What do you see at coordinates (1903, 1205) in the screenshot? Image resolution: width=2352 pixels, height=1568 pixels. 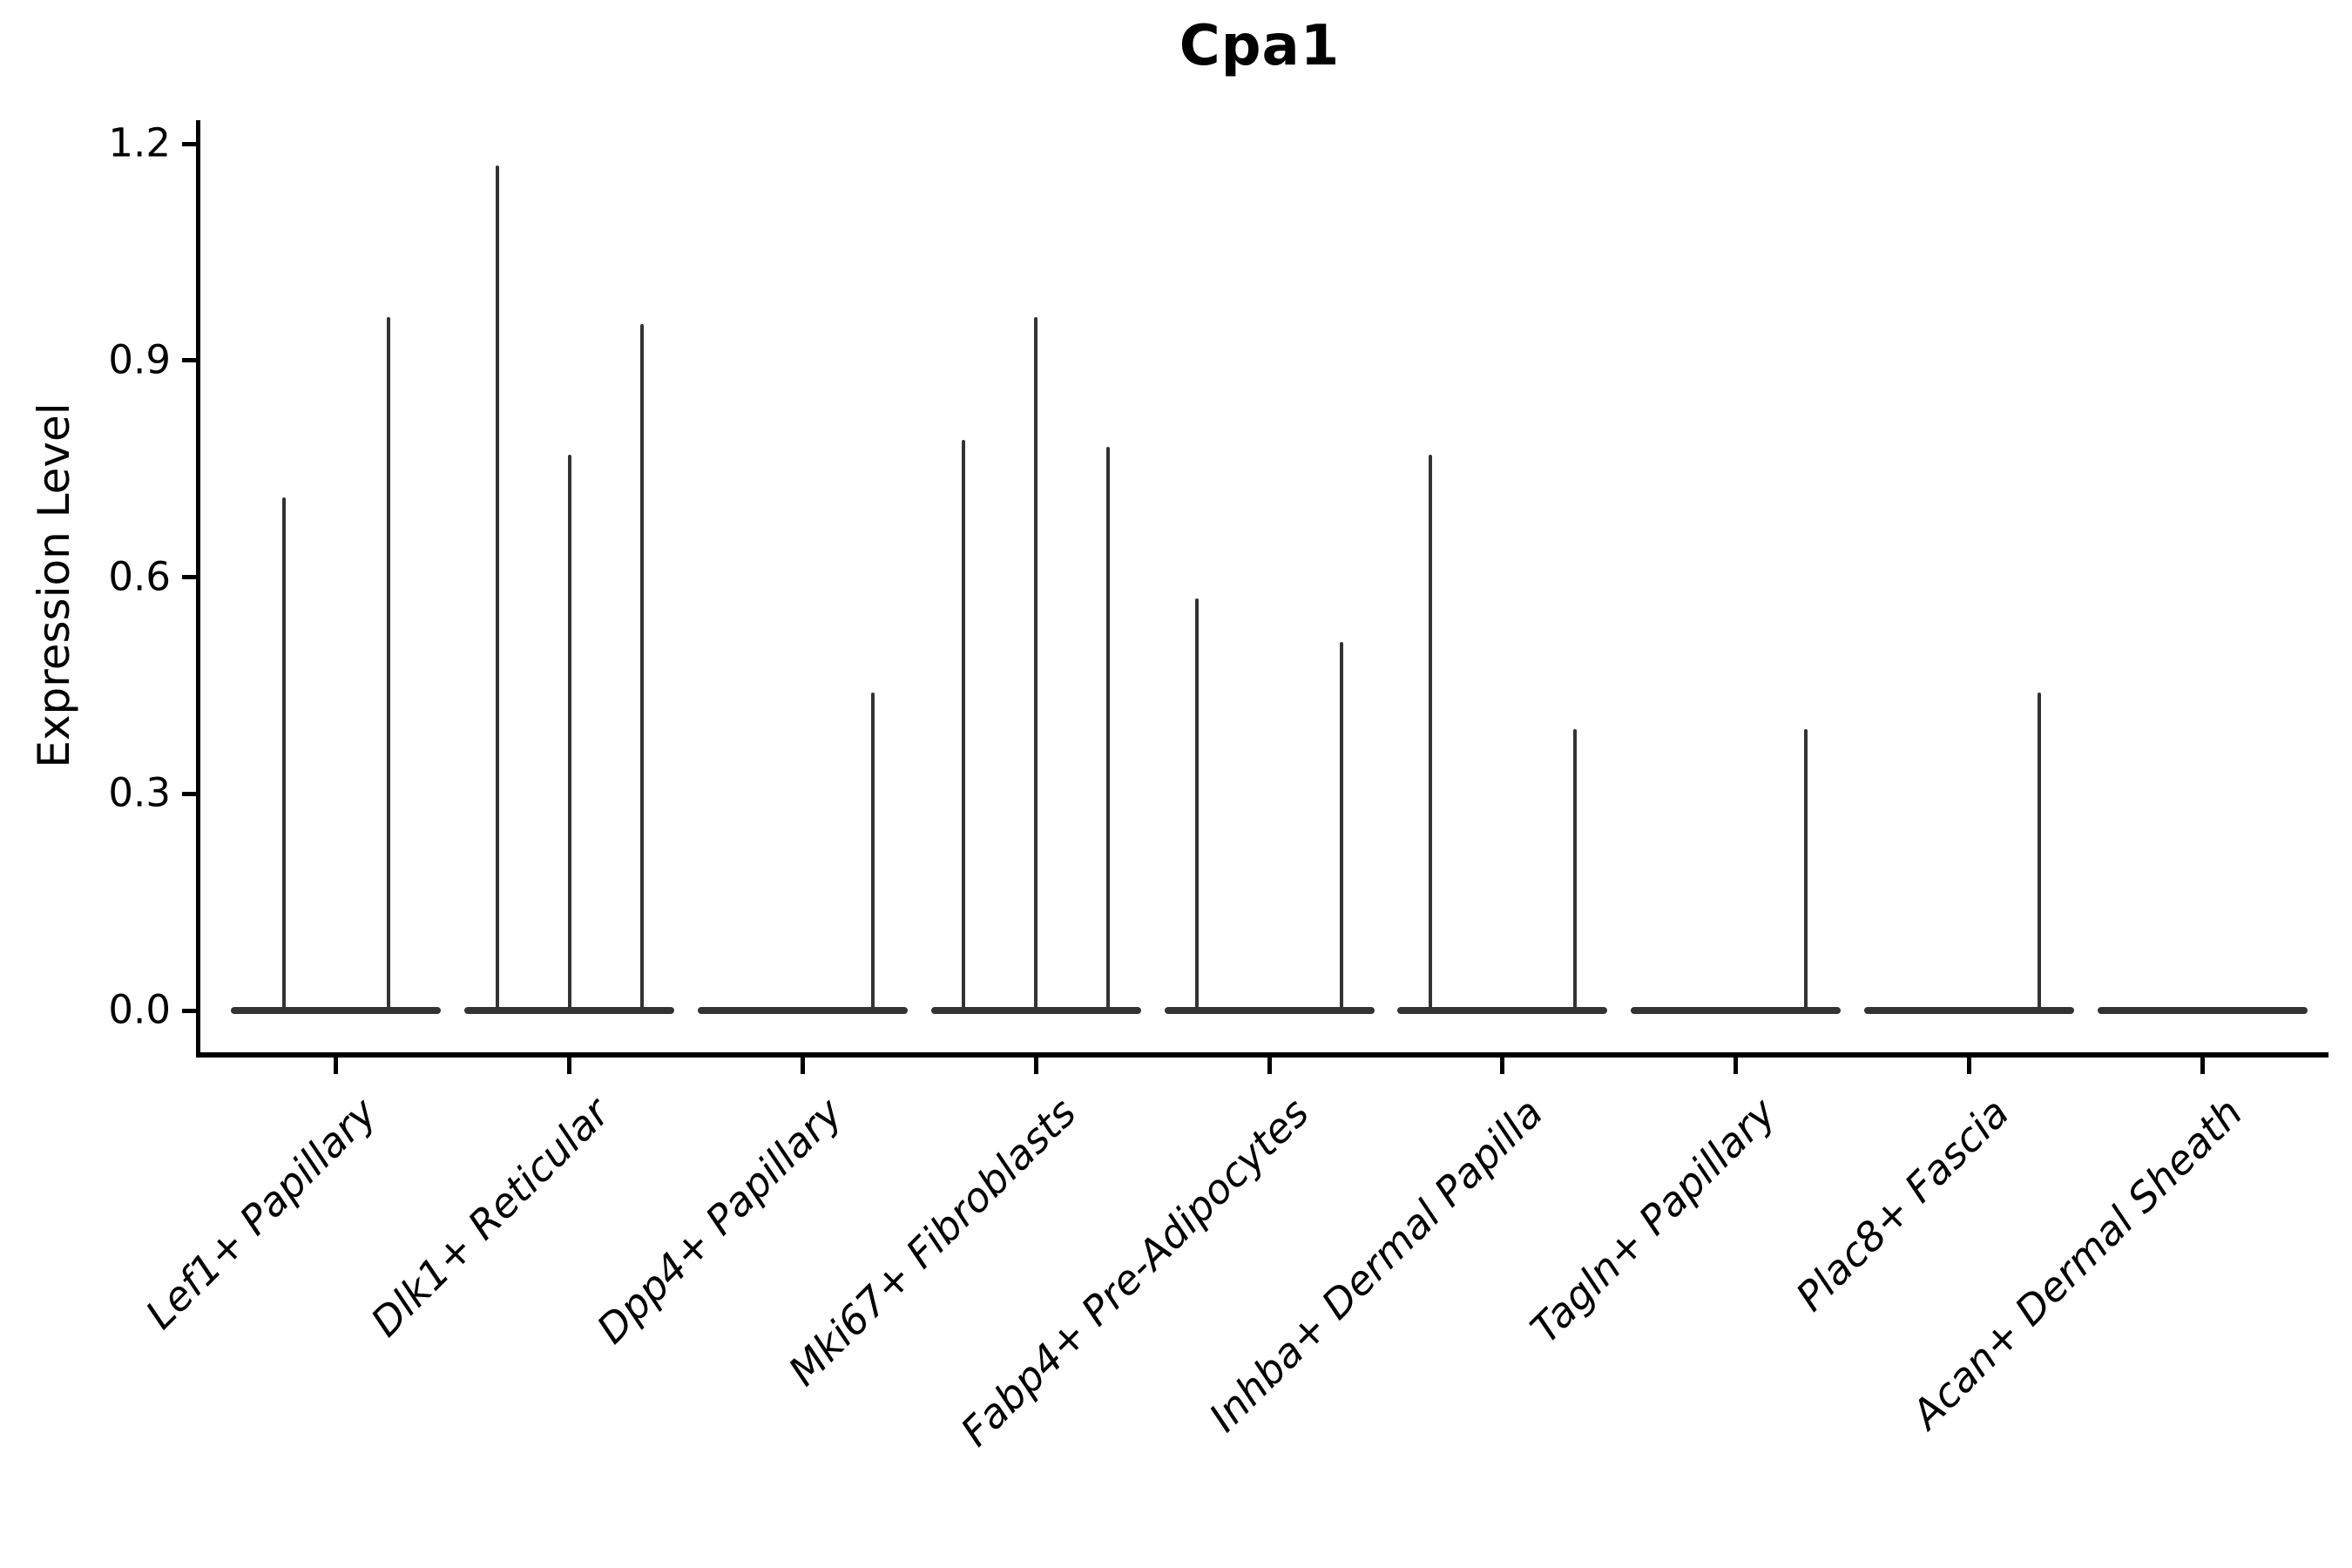 I see `x-tick-label: Plac8+ Fascia` at bounding box center [1903, 1205].